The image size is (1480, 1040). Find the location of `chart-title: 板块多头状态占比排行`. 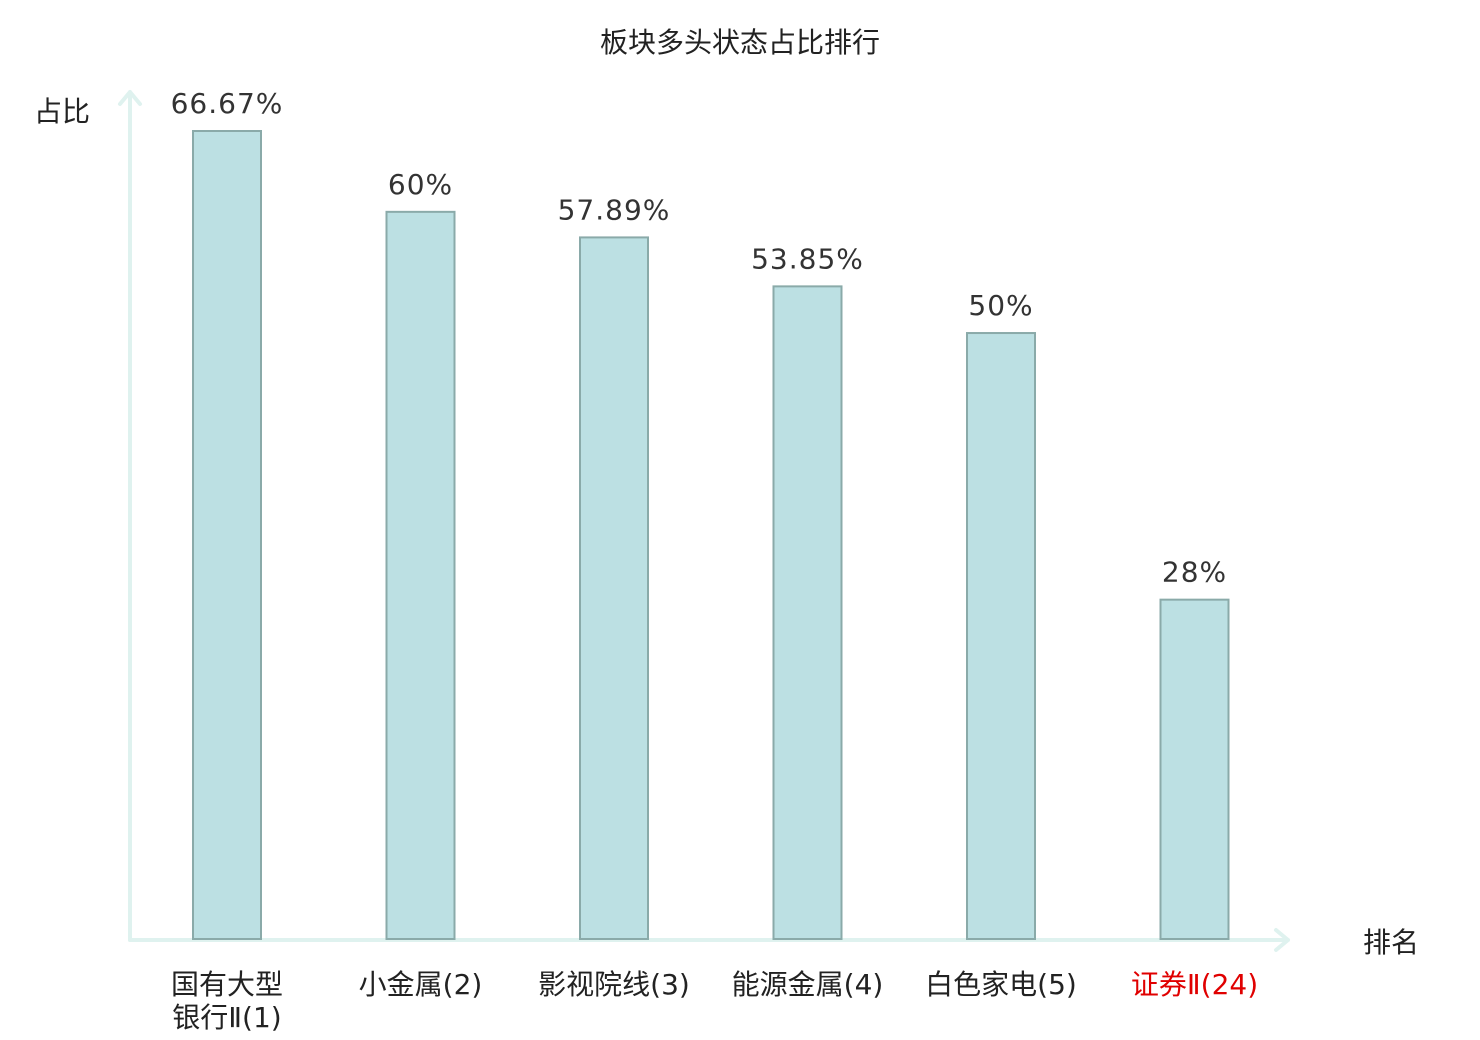

chart-title: 板块多头状态占比排行 is located at coordinates (740, 42).